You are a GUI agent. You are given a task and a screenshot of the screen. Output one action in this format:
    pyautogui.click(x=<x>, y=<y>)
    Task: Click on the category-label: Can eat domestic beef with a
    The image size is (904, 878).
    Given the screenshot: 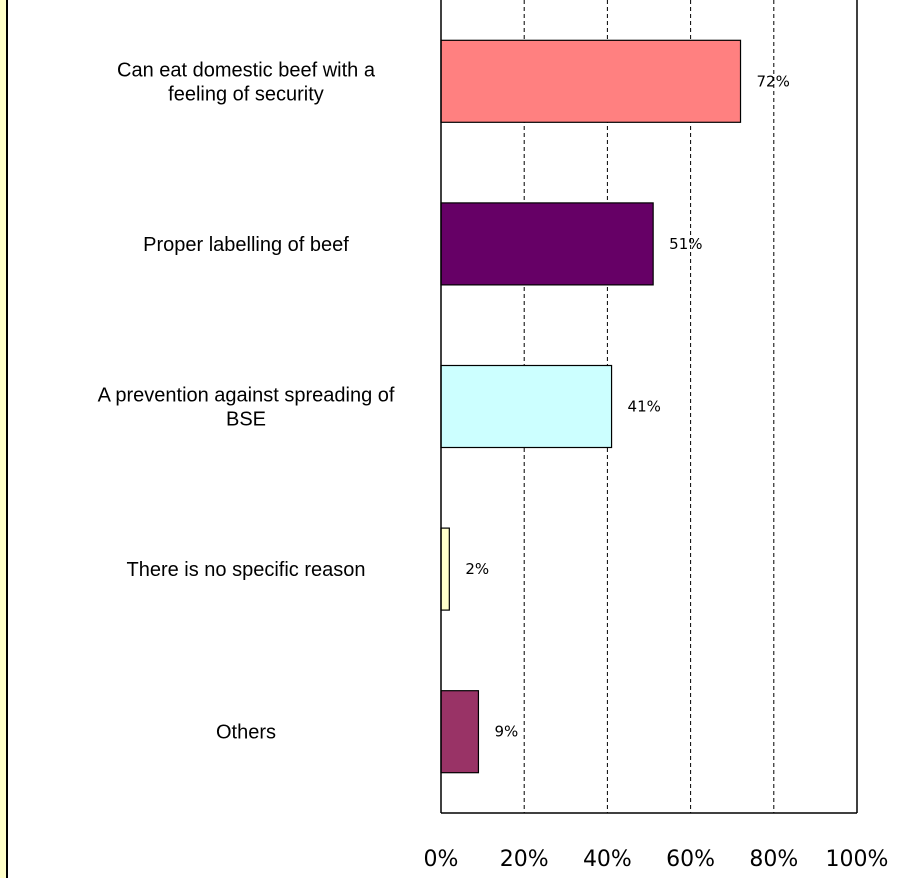 What is the action you would take?
    pyautogui.click(x=246, y=70)
    